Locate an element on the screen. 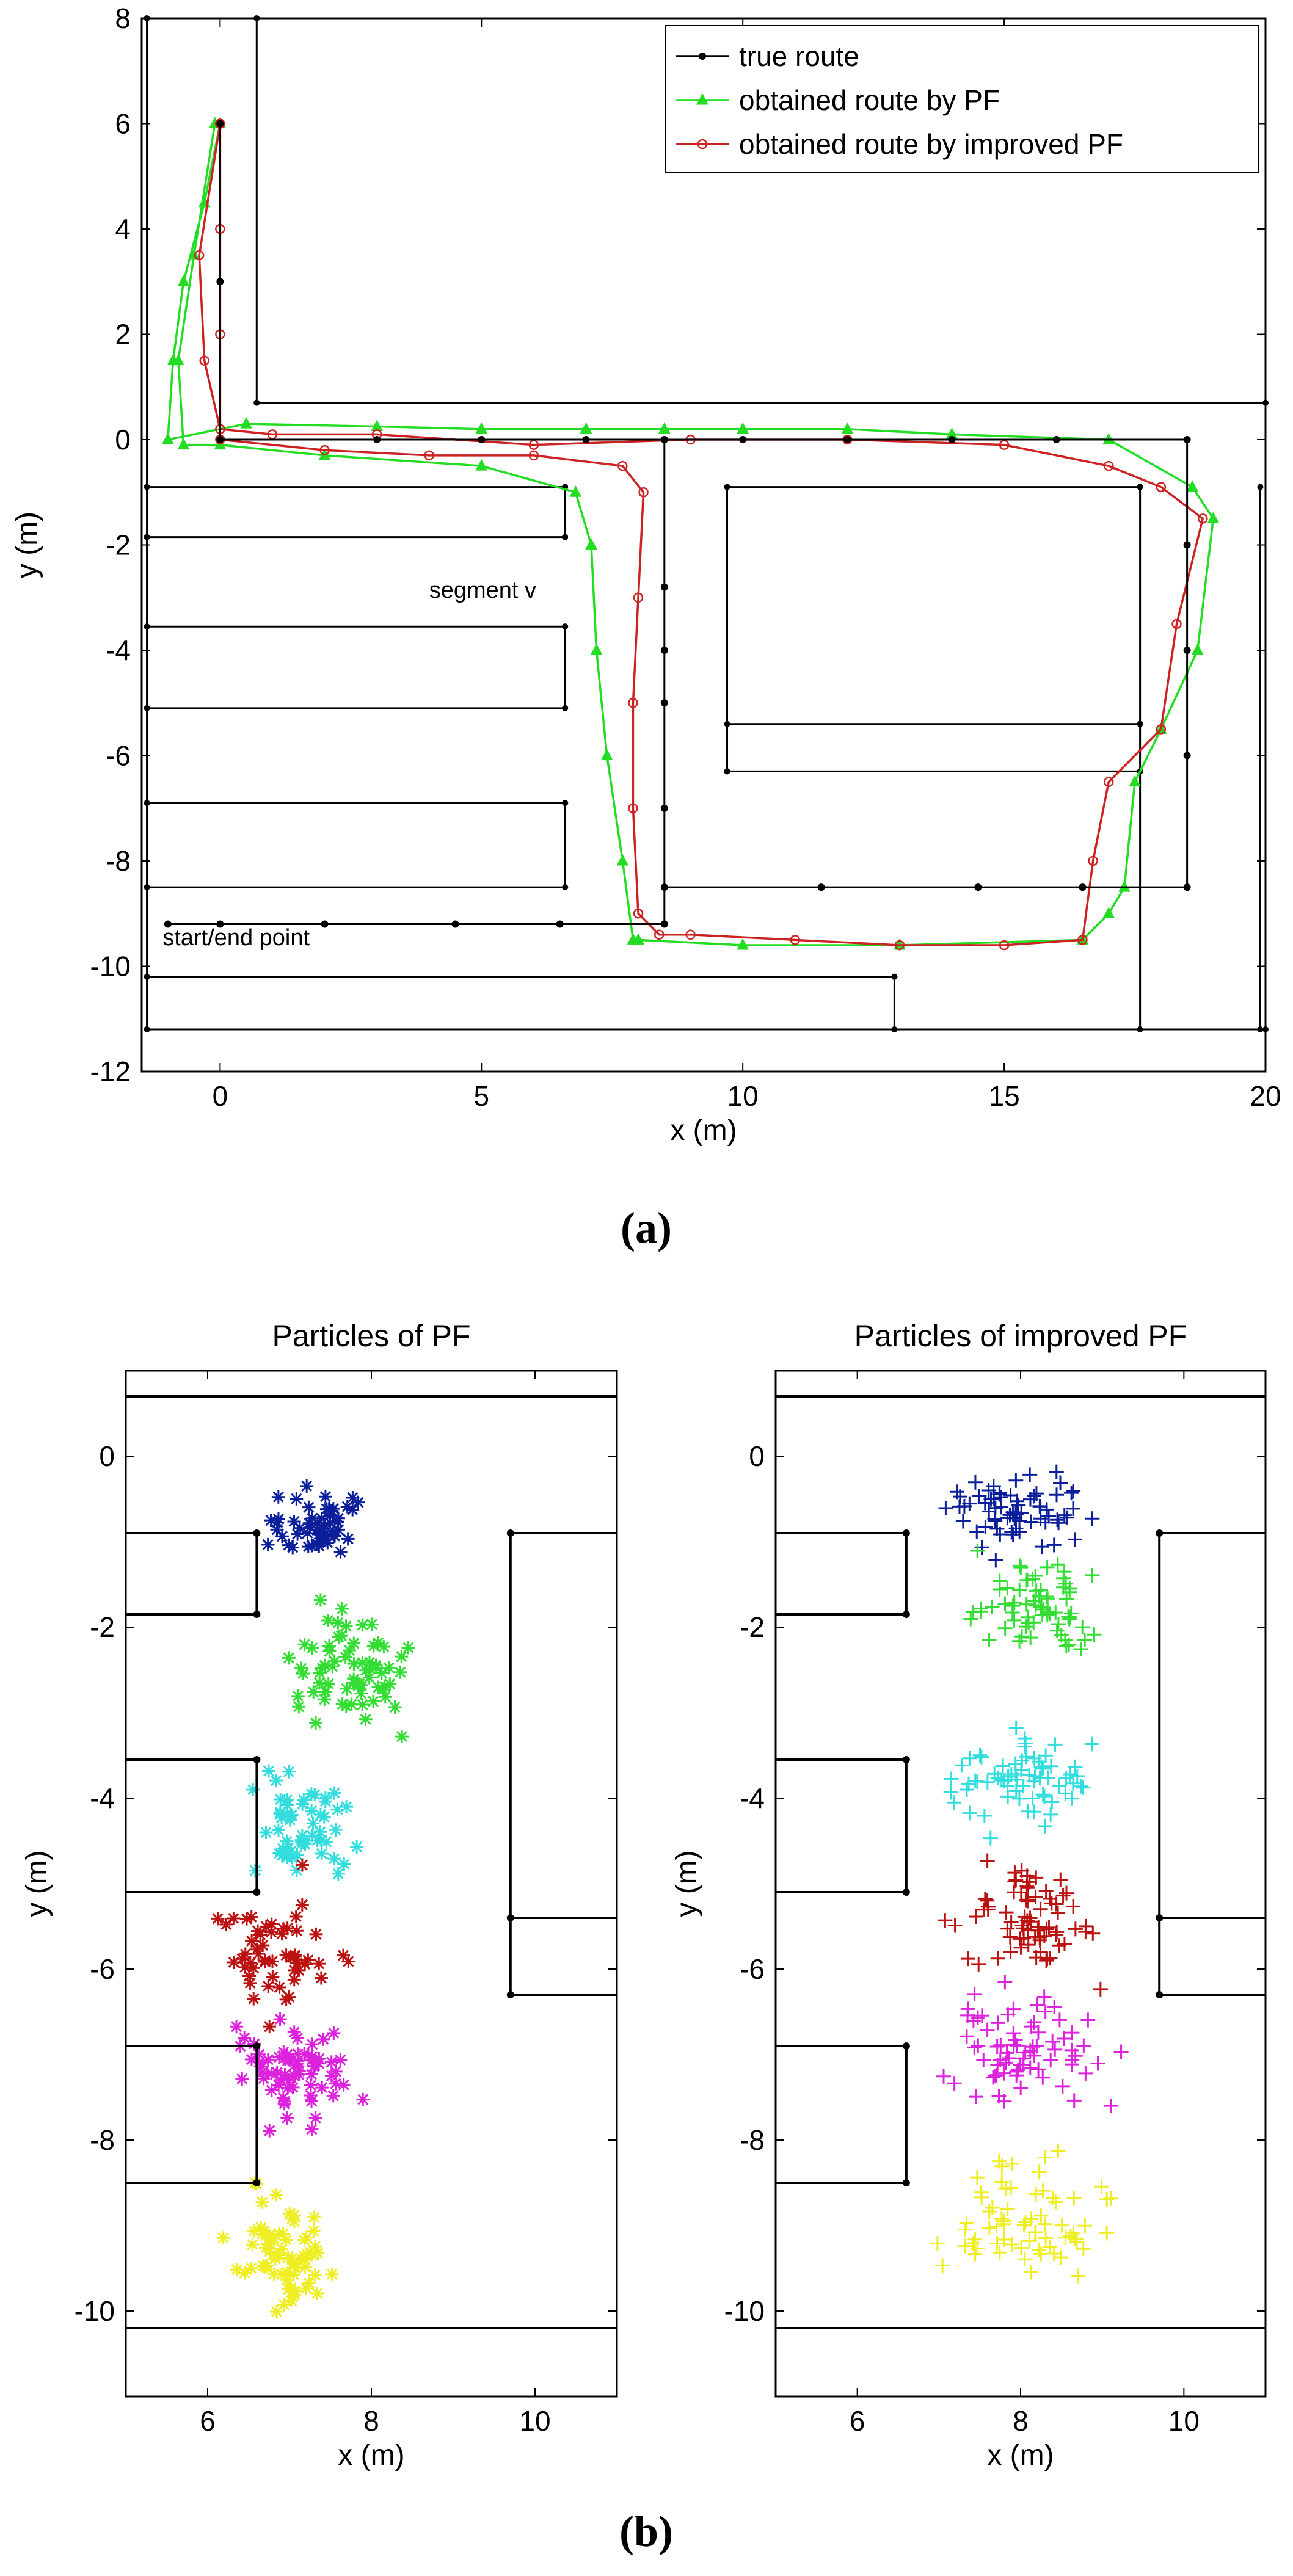 The image size is (1293, 2576). particles-pf-x-axis-label: x (m) is located at coordinates (371, 2455).